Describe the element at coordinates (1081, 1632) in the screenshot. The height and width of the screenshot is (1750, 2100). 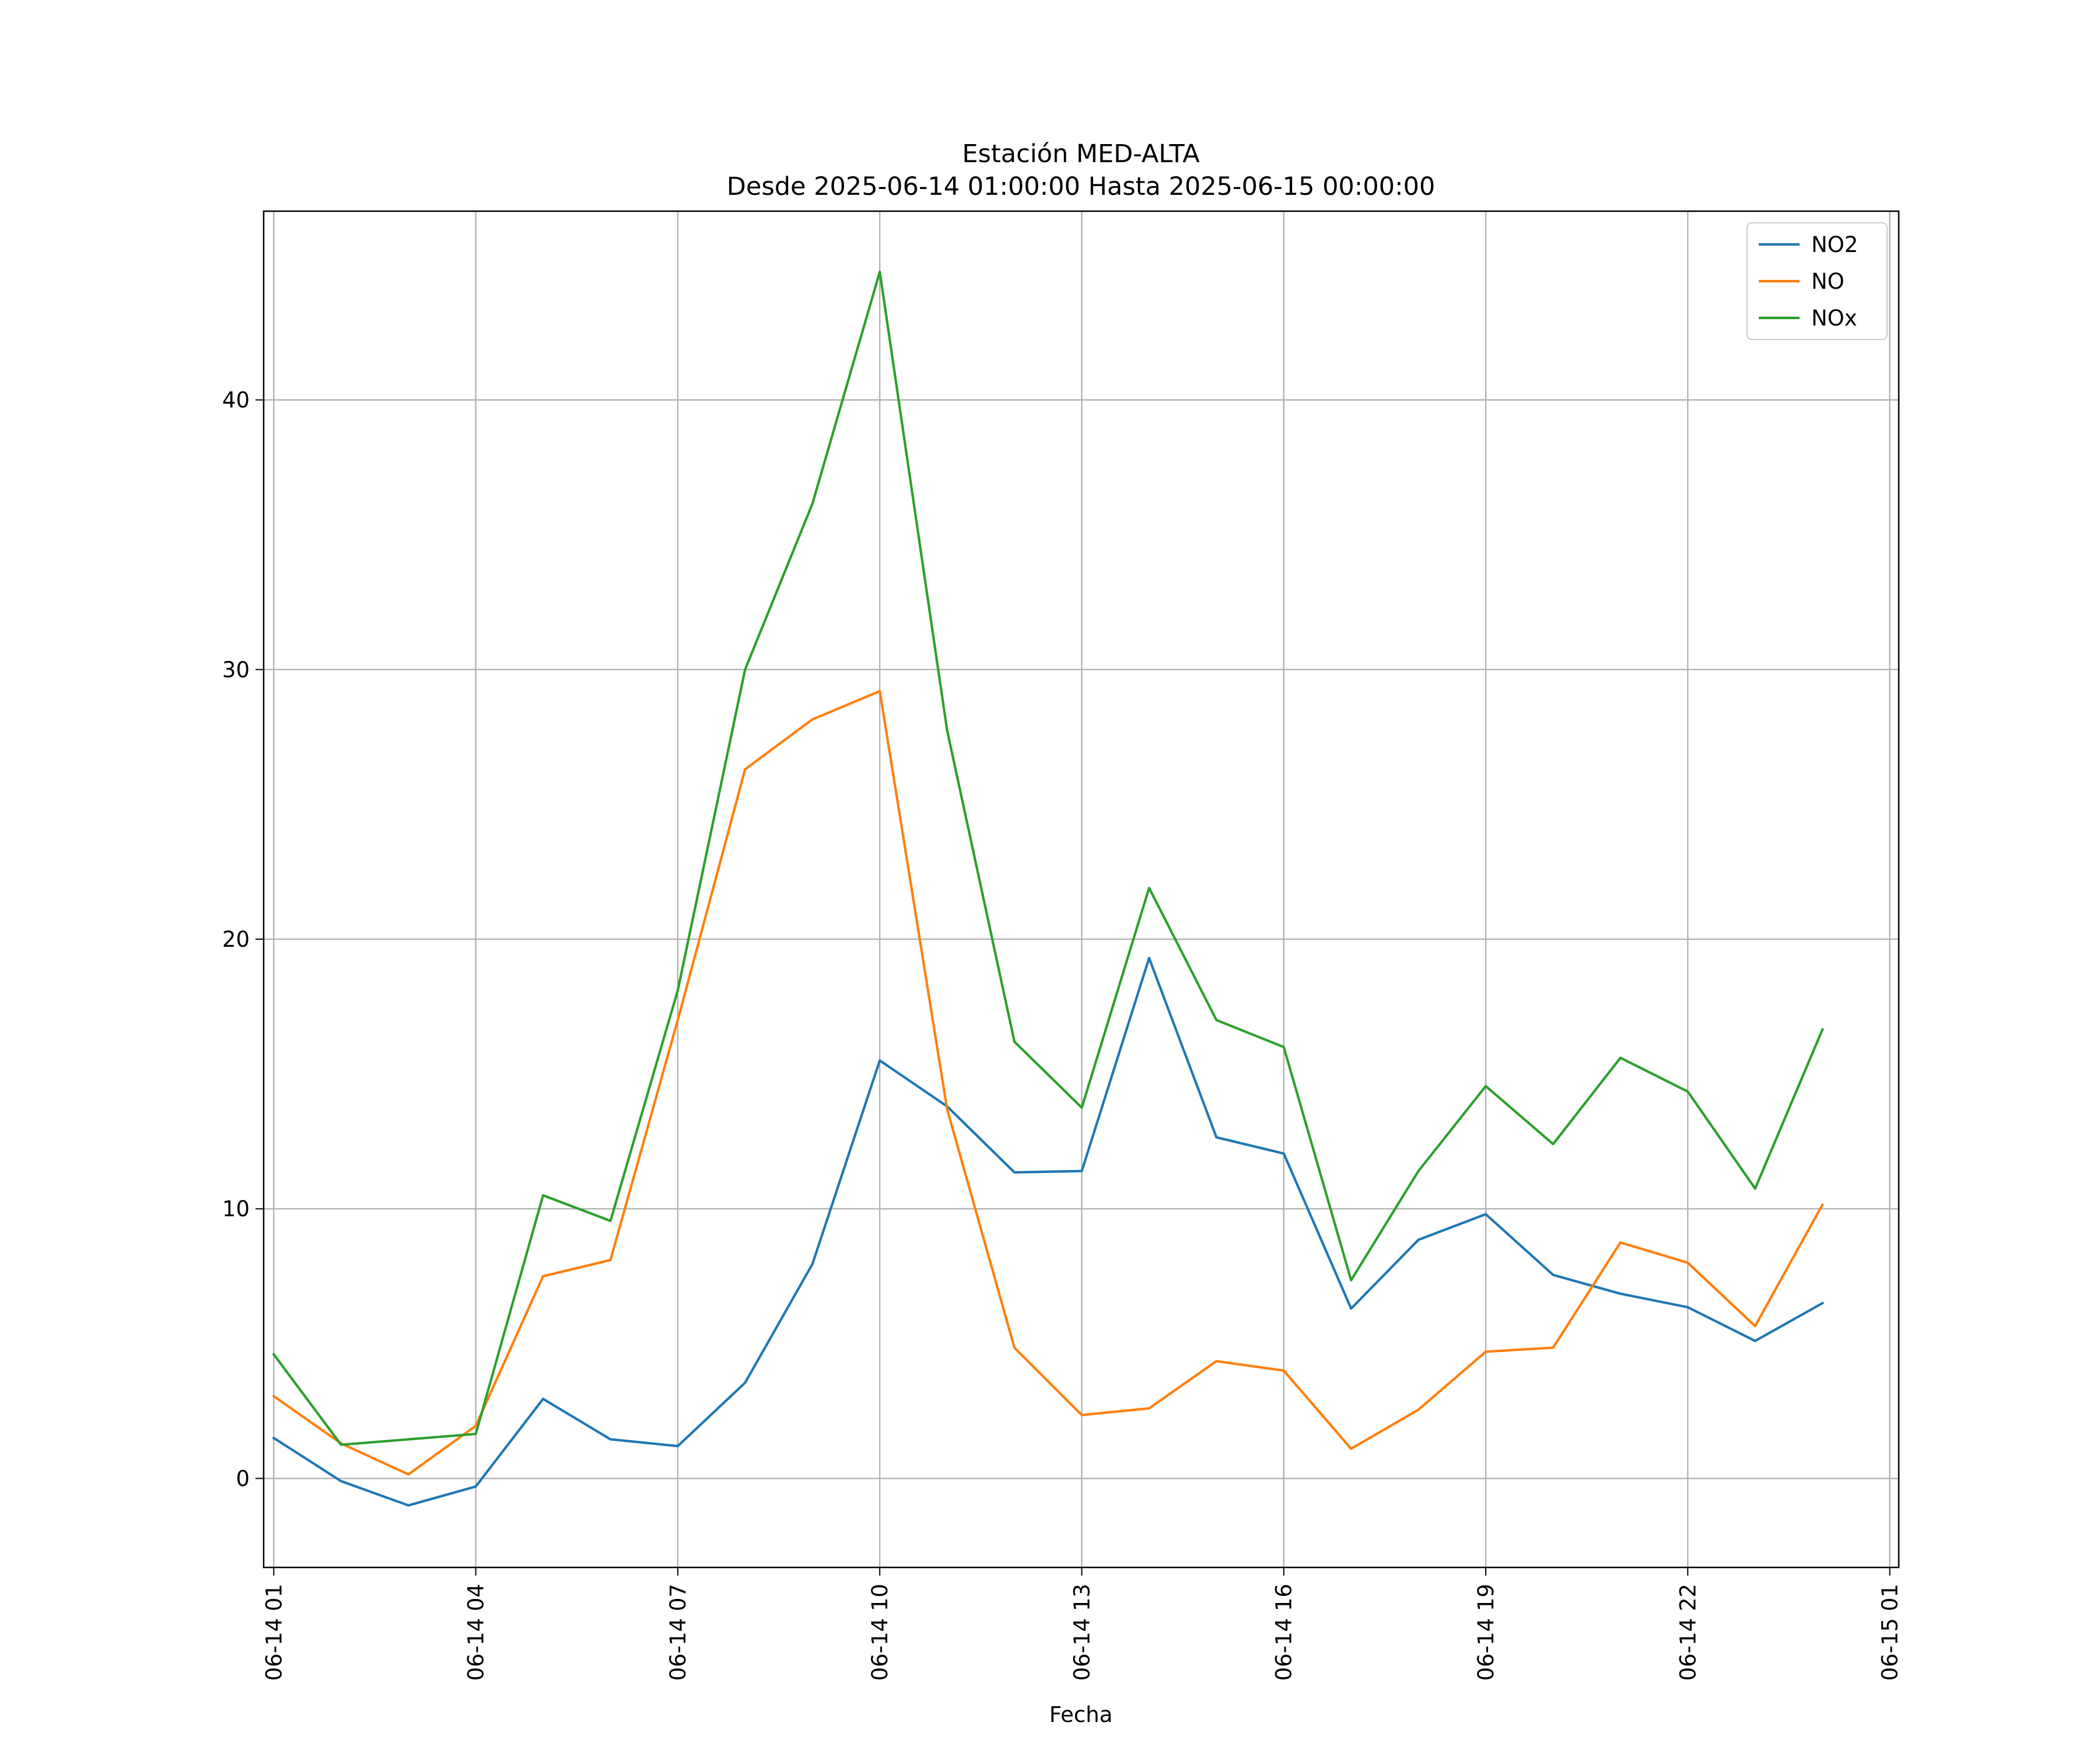
I see `x-tick-label: 06-14 13` at that location.